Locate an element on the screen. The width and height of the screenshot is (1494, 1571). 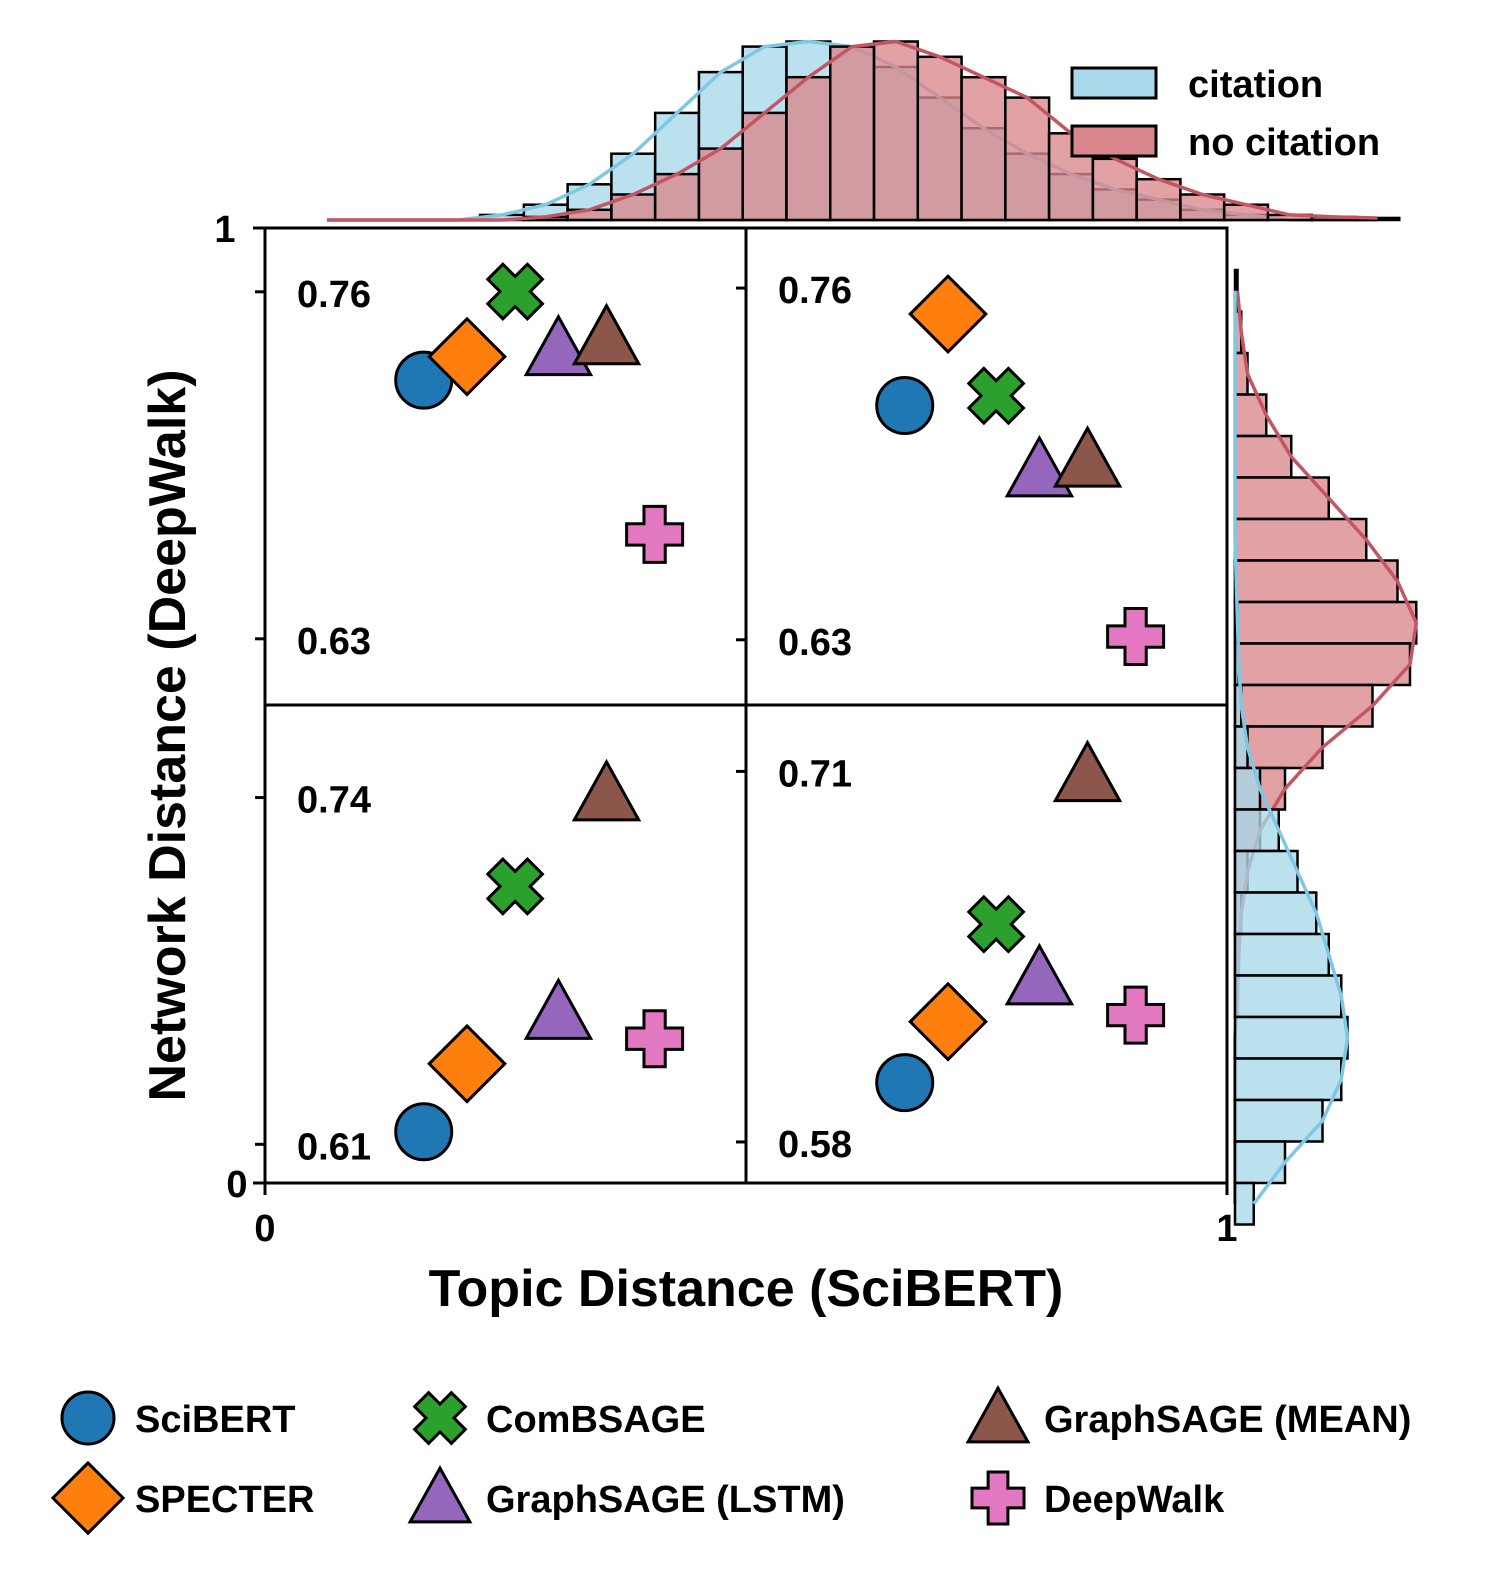
legend-item-deepwalk: DeepWalk is located at coordinates (1097, 1498).